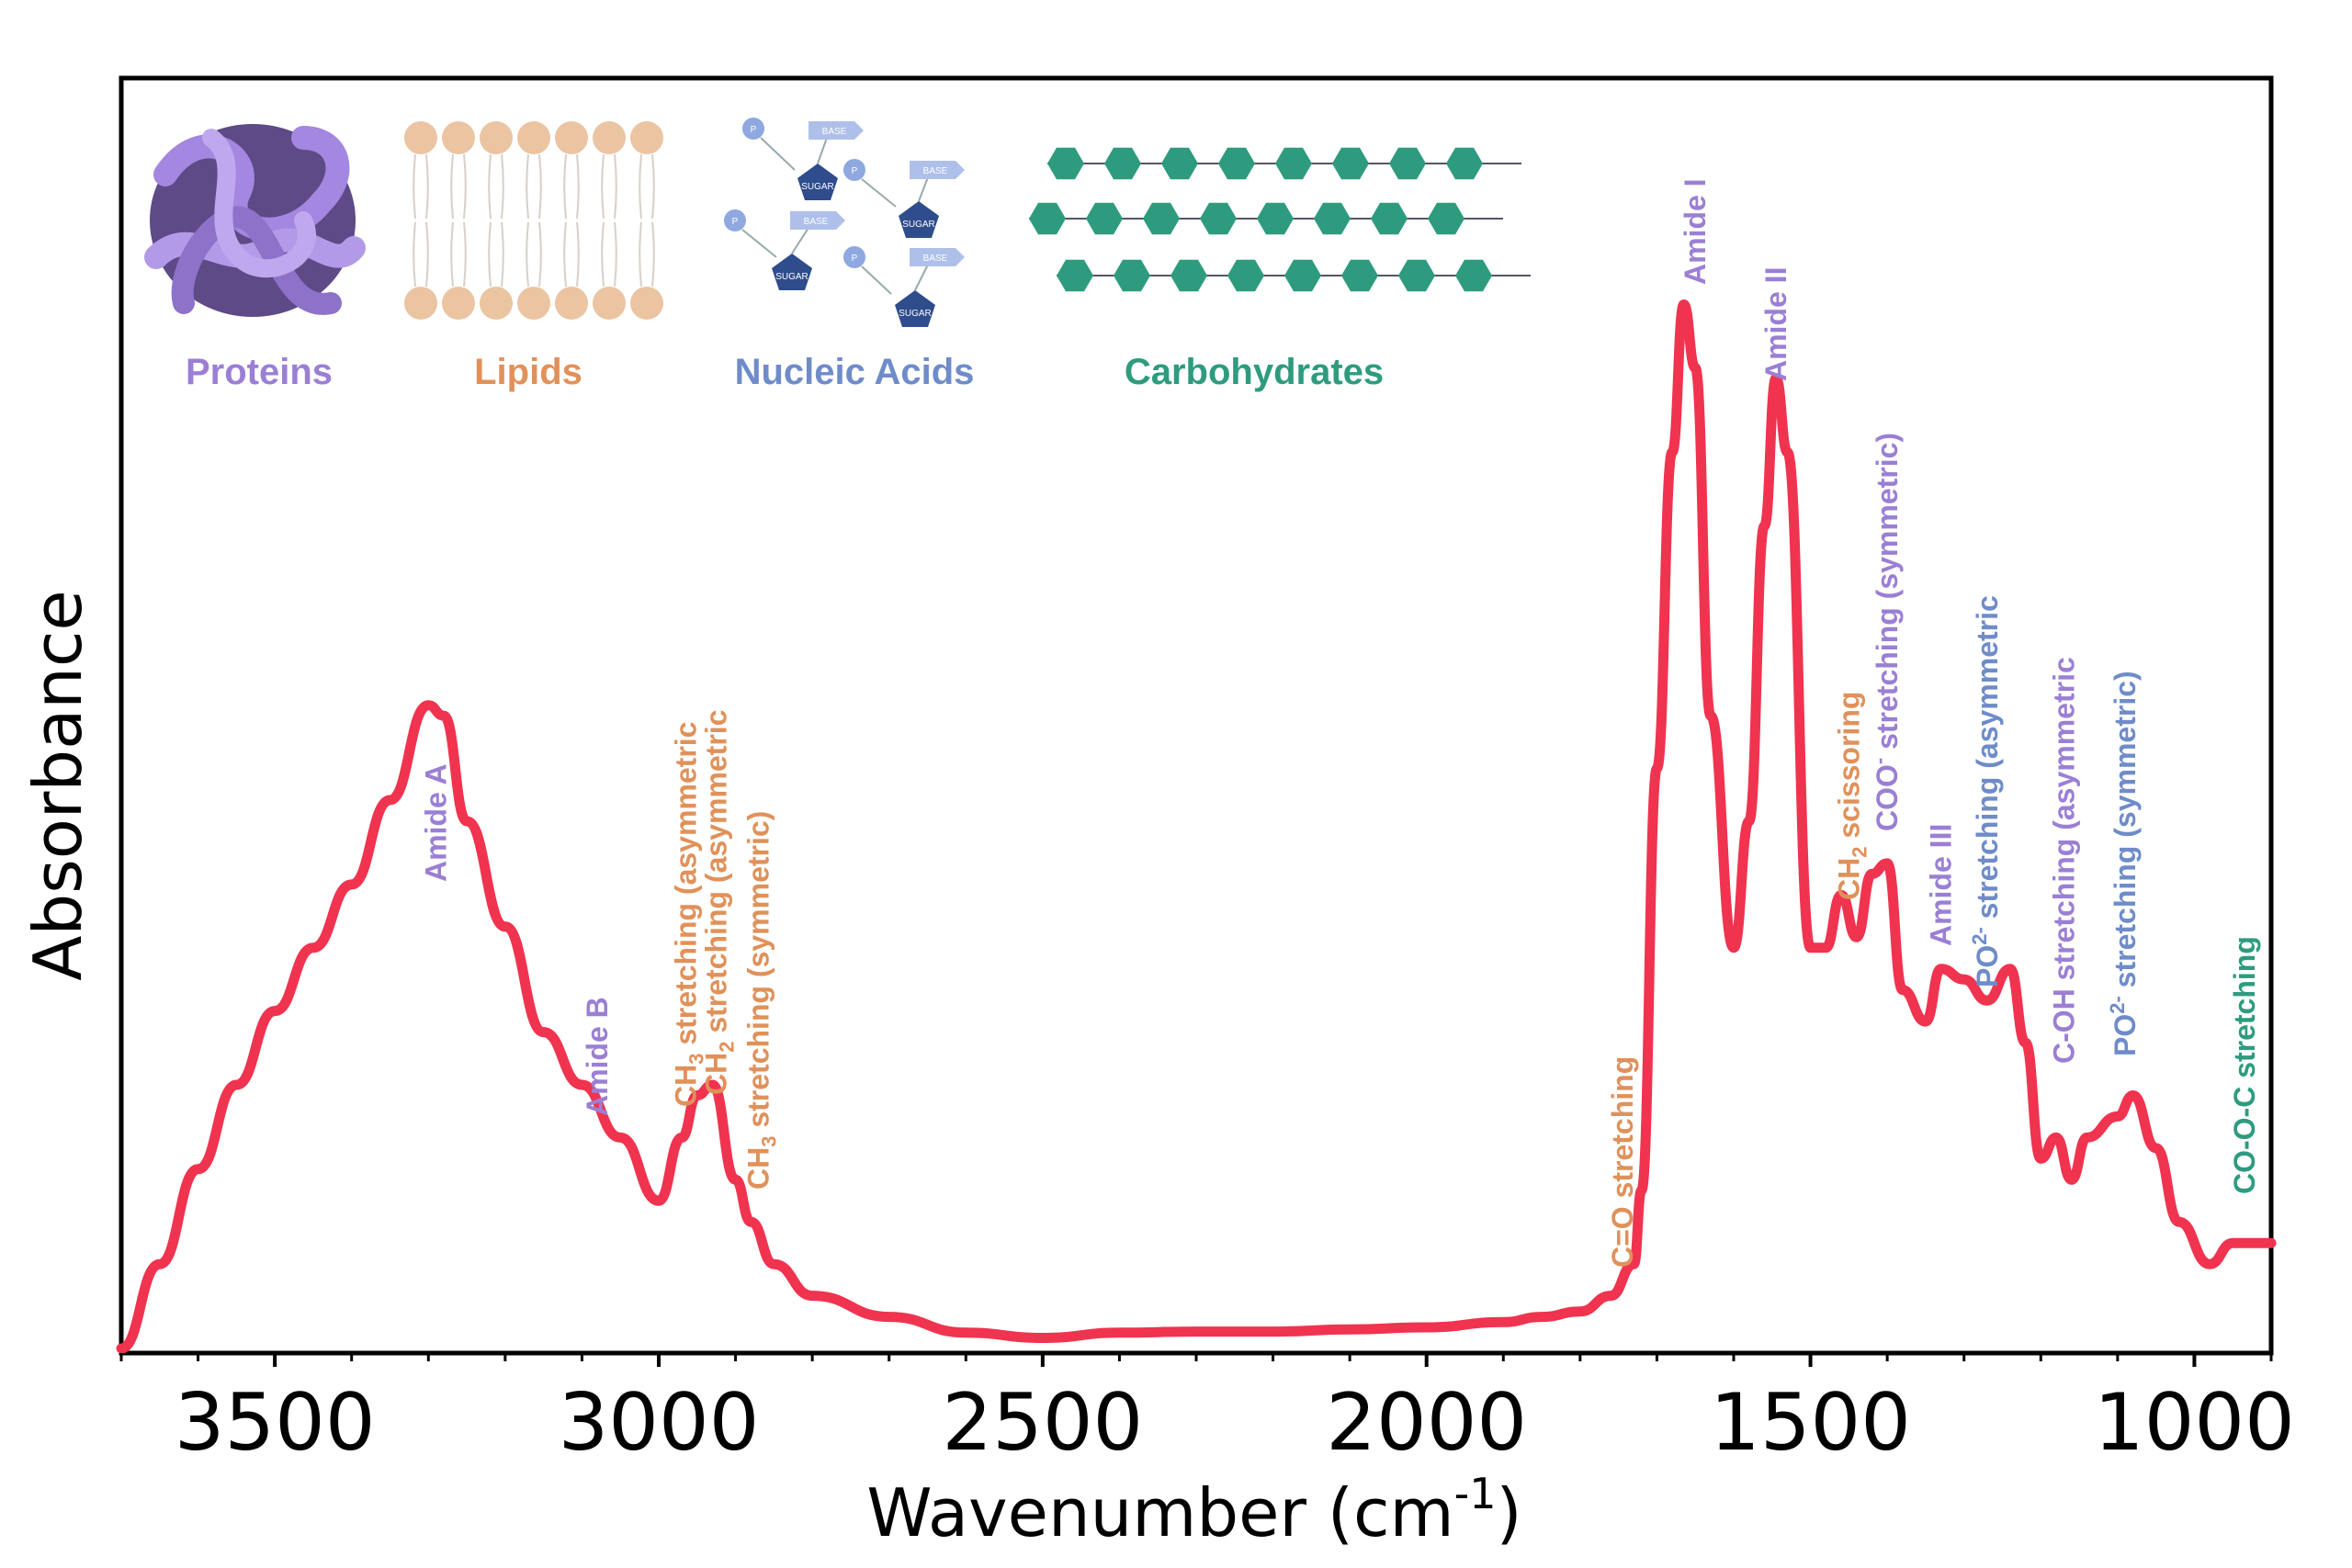 The width and height of the screenshot is (2352, 1568). Describe the element at coordinates (855, 372) in the screenshot. I see `legend-label: Nucleic Acids` at that location.